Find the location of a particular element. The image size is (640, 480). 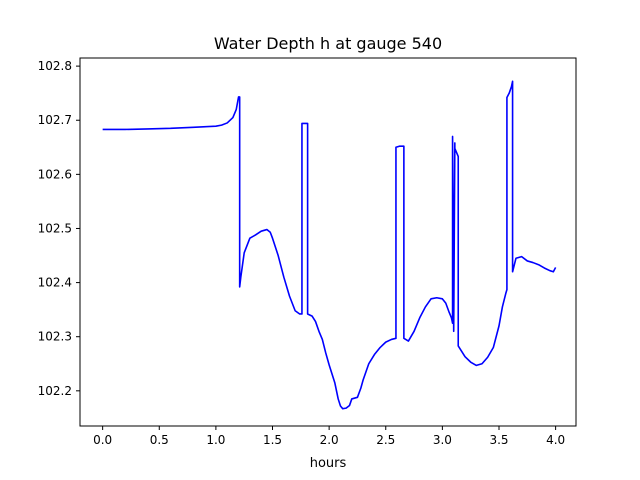

x-tick-label: 1.5 is located at coordinates (272, 440).